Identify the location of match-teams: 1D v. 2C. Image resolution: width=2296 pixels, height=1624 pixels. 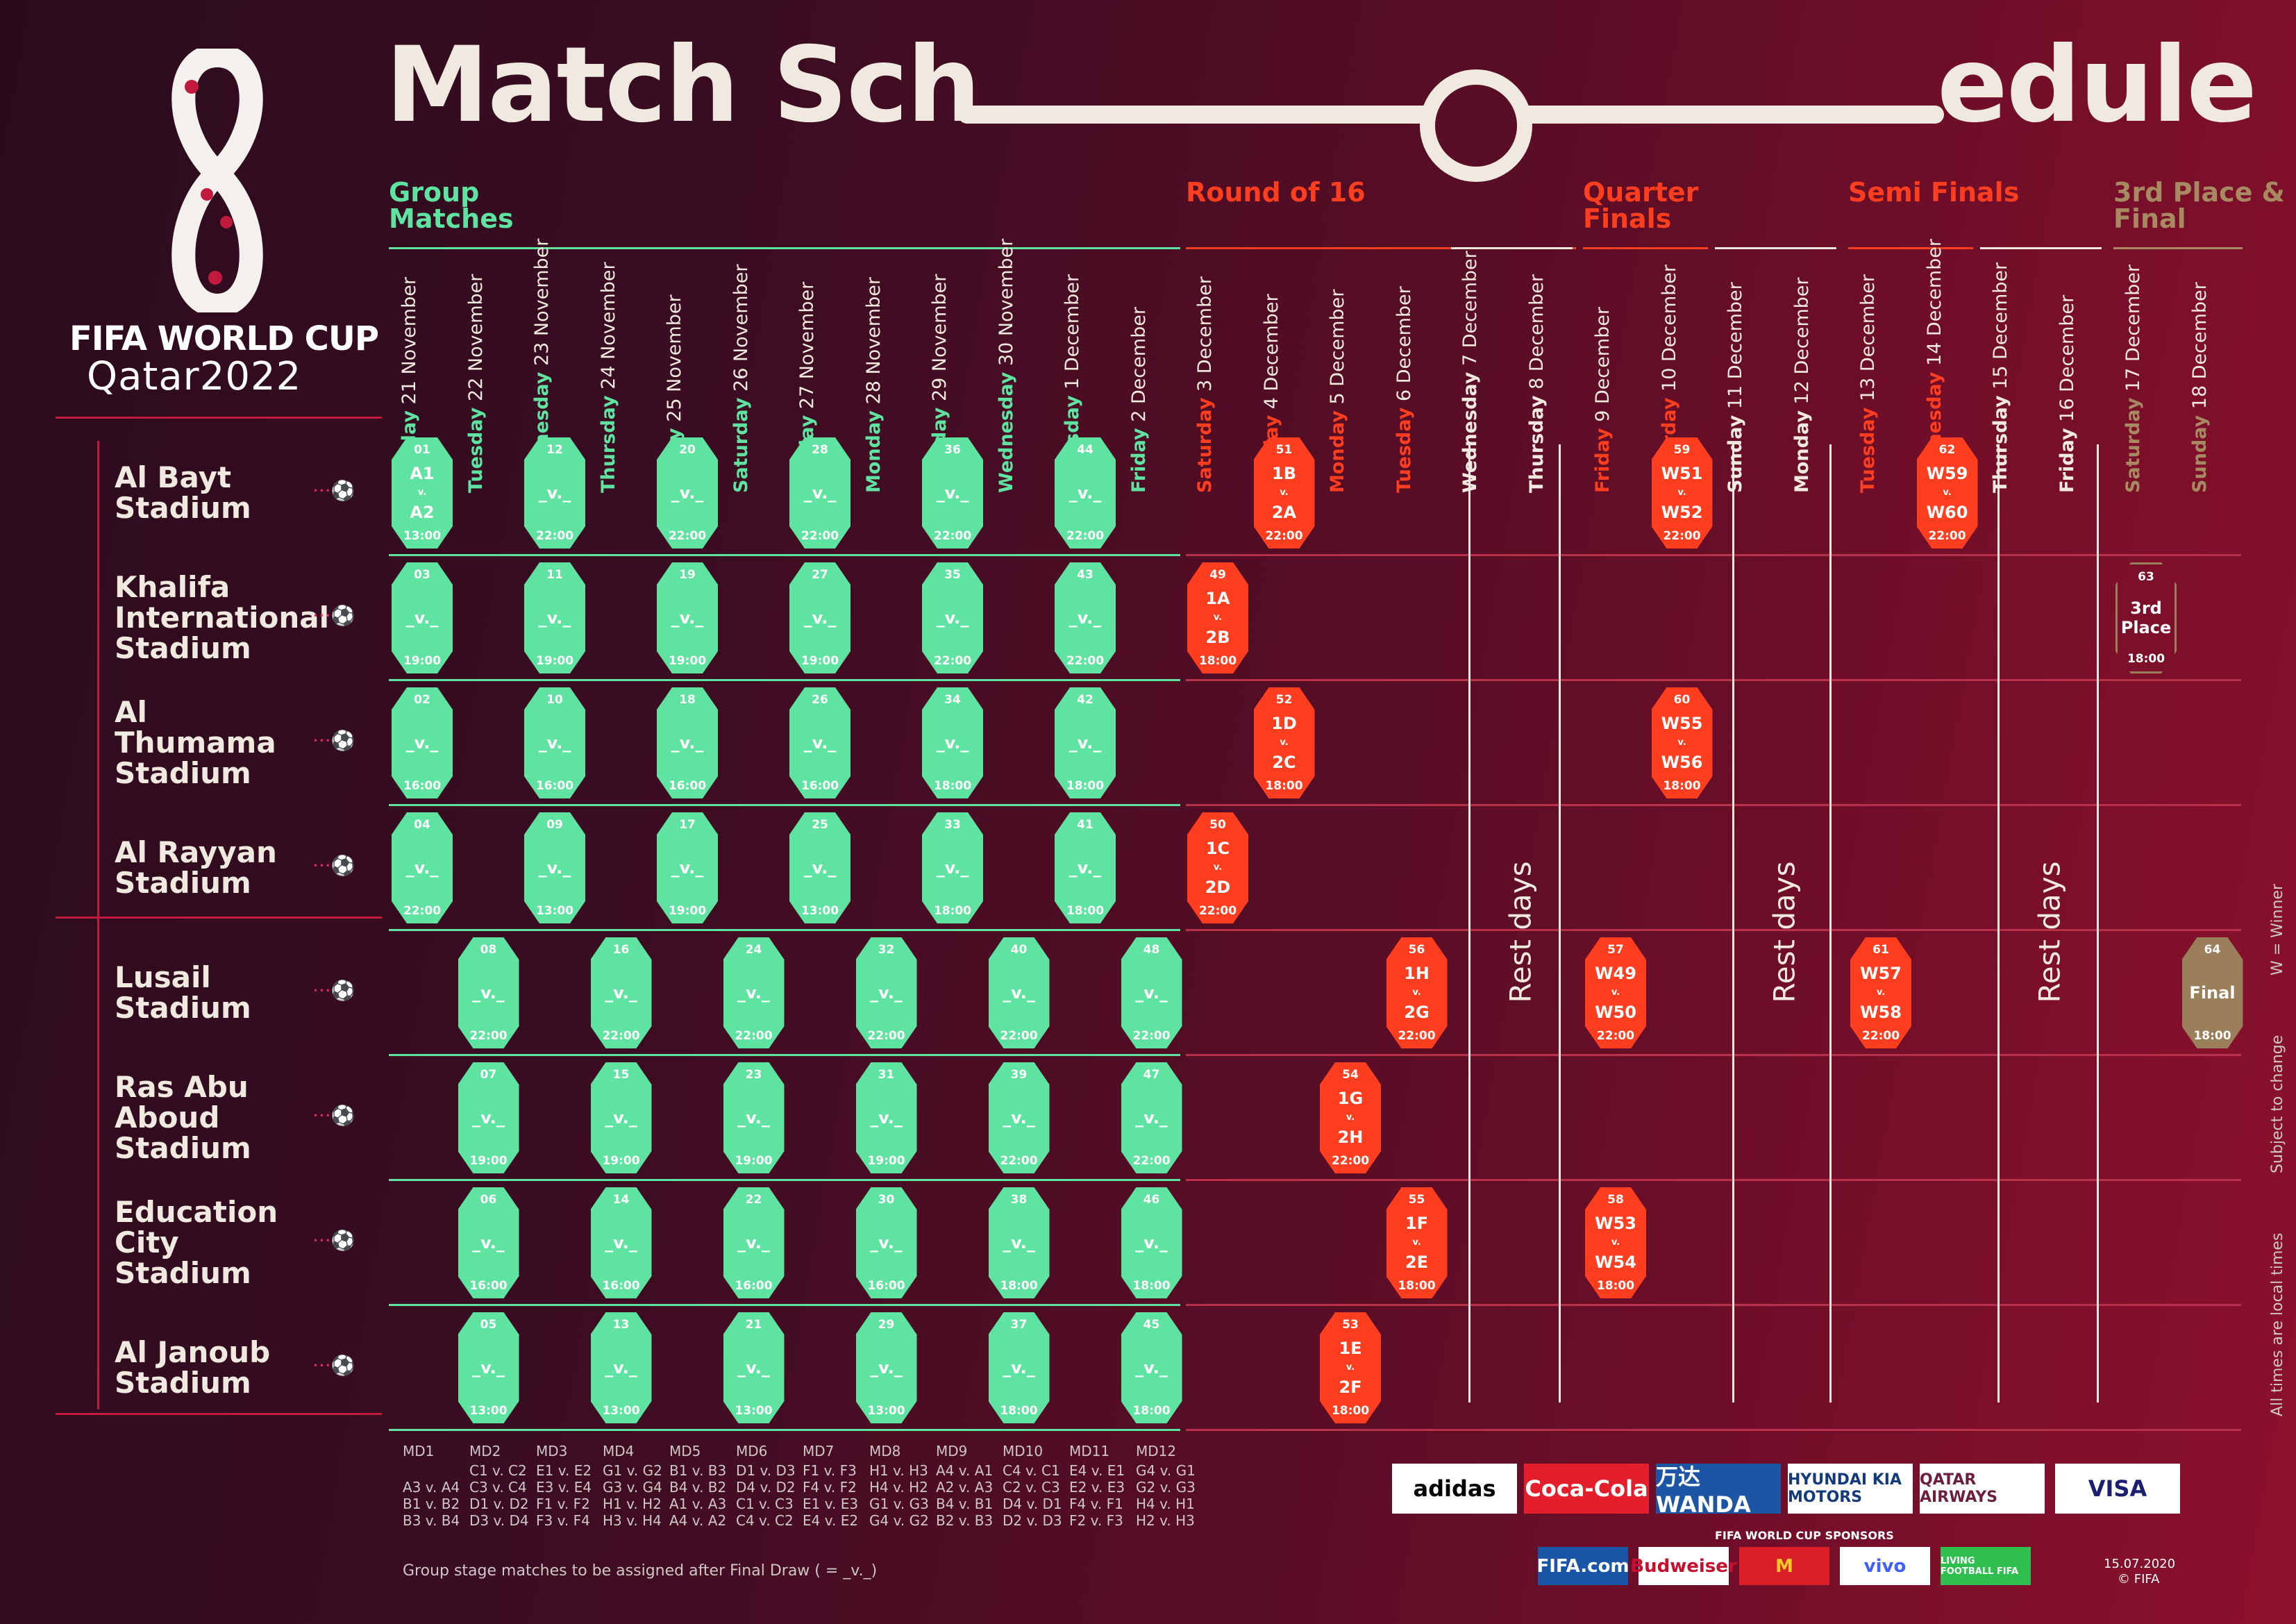
(1284, 743).